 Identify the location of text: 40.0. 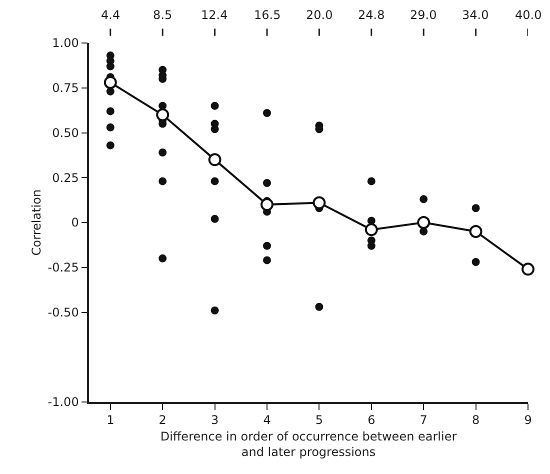
(528, 15).